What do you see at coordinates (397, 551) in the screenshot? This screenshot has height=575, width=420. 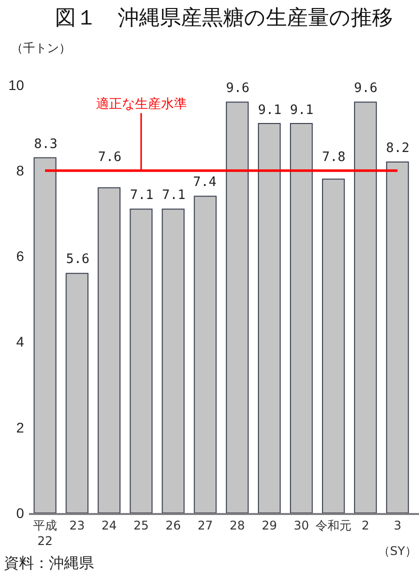 I see `x-axis-title: （SY）` at bounding box center [397, 551].